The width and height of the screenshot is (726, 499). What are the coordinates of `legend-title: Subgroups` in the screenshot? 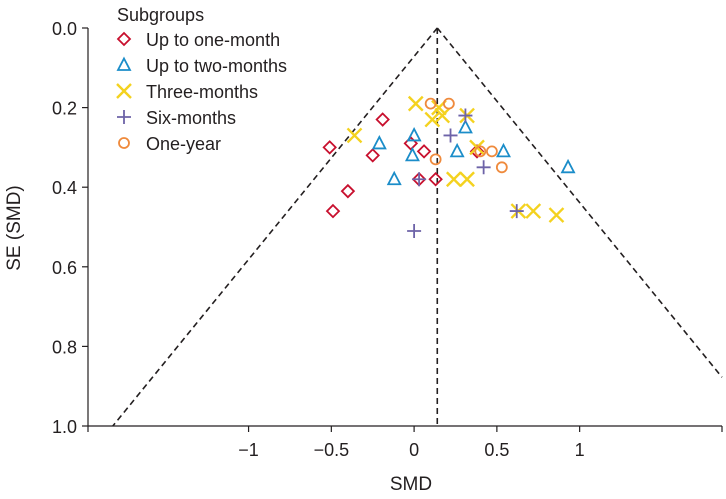 It's located at (160, 15).